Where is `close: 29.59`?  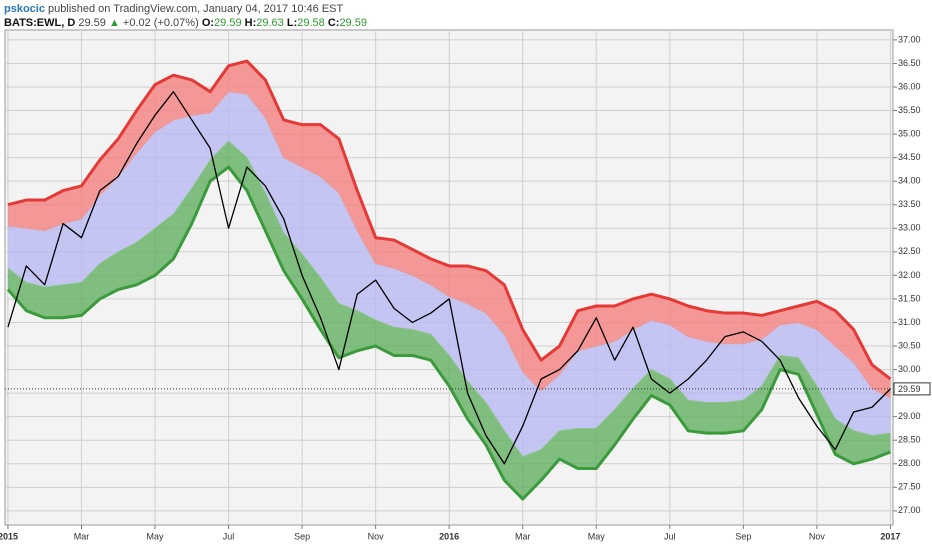 close: 29.59 is located at coordinates (353, 23).